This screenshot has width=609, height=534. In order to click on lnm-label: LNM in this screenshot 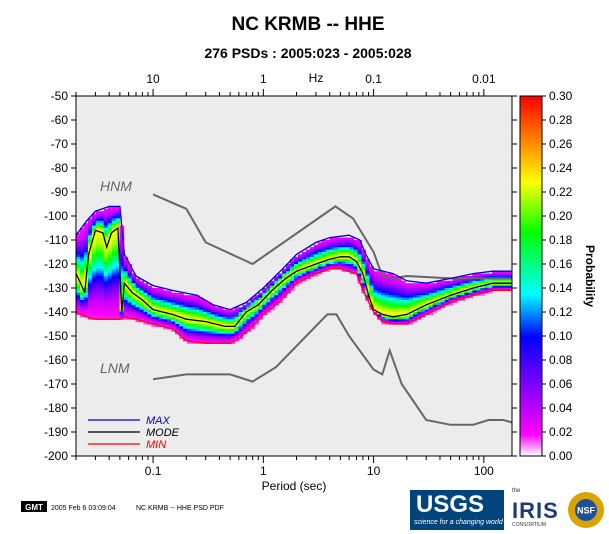, I will do `click(115, 368)`.